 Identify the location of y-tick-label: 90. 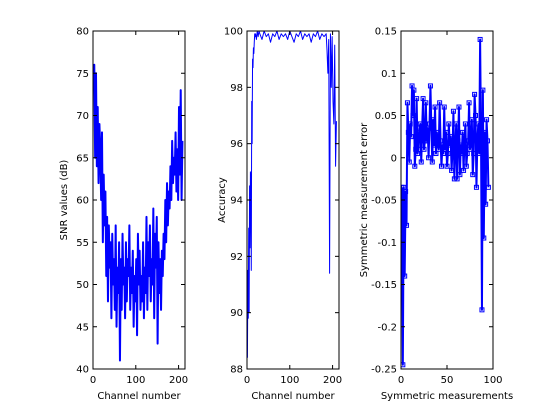
(236, 313).